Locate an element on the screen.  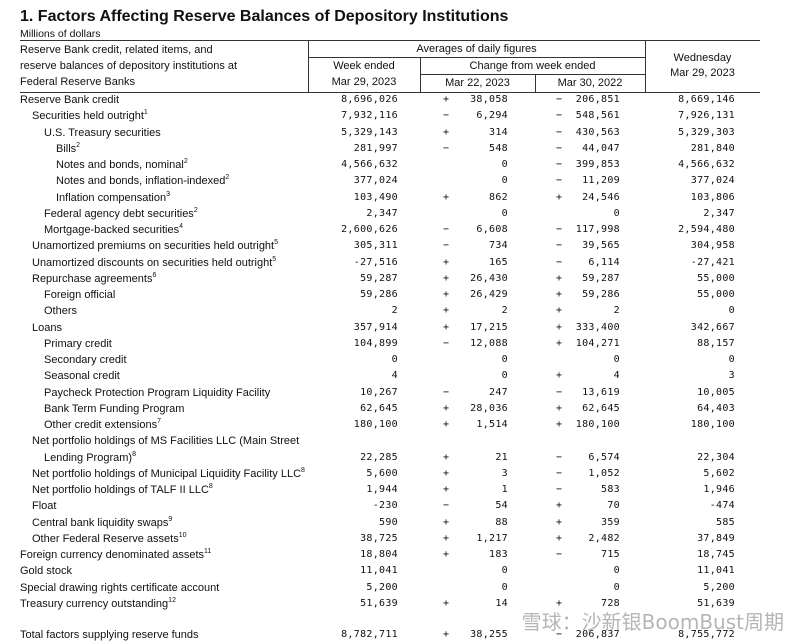
cell-wed: -474 is located at coordinates (722, 506).